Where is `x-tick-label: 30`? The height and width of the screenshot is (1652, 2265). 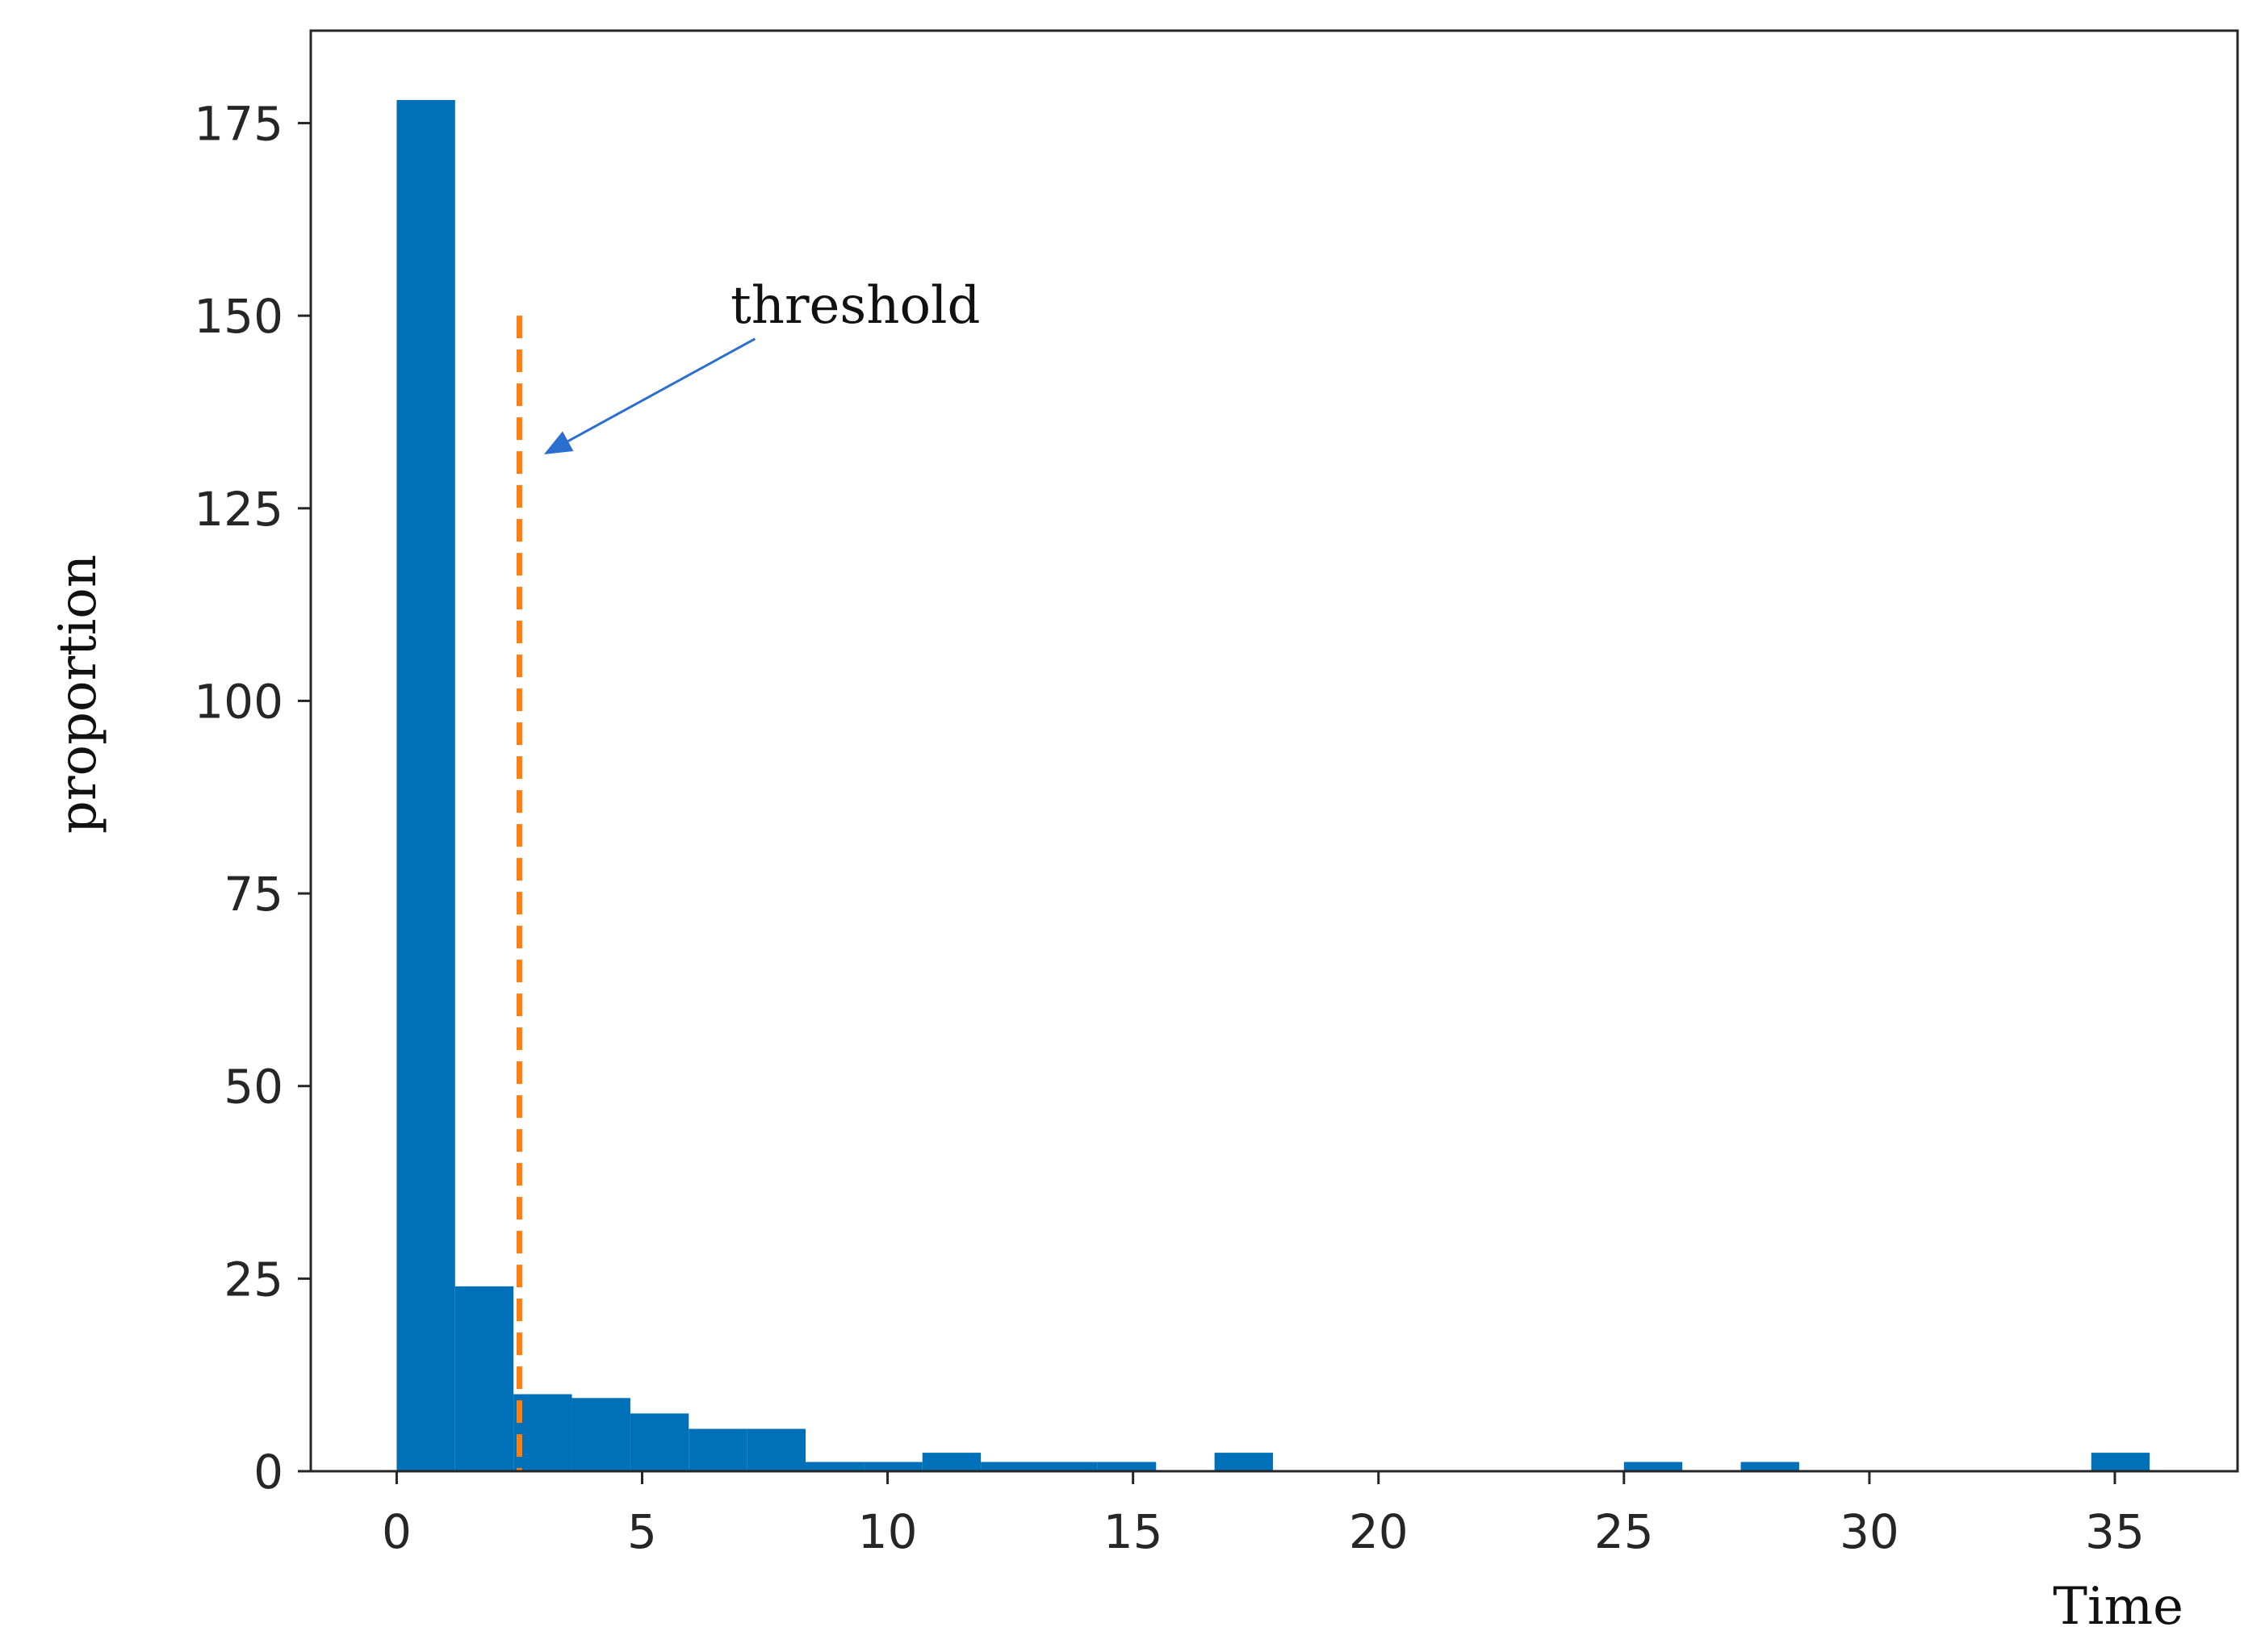 x-tick-label: 30 is located at coordinates (1869, 1531).